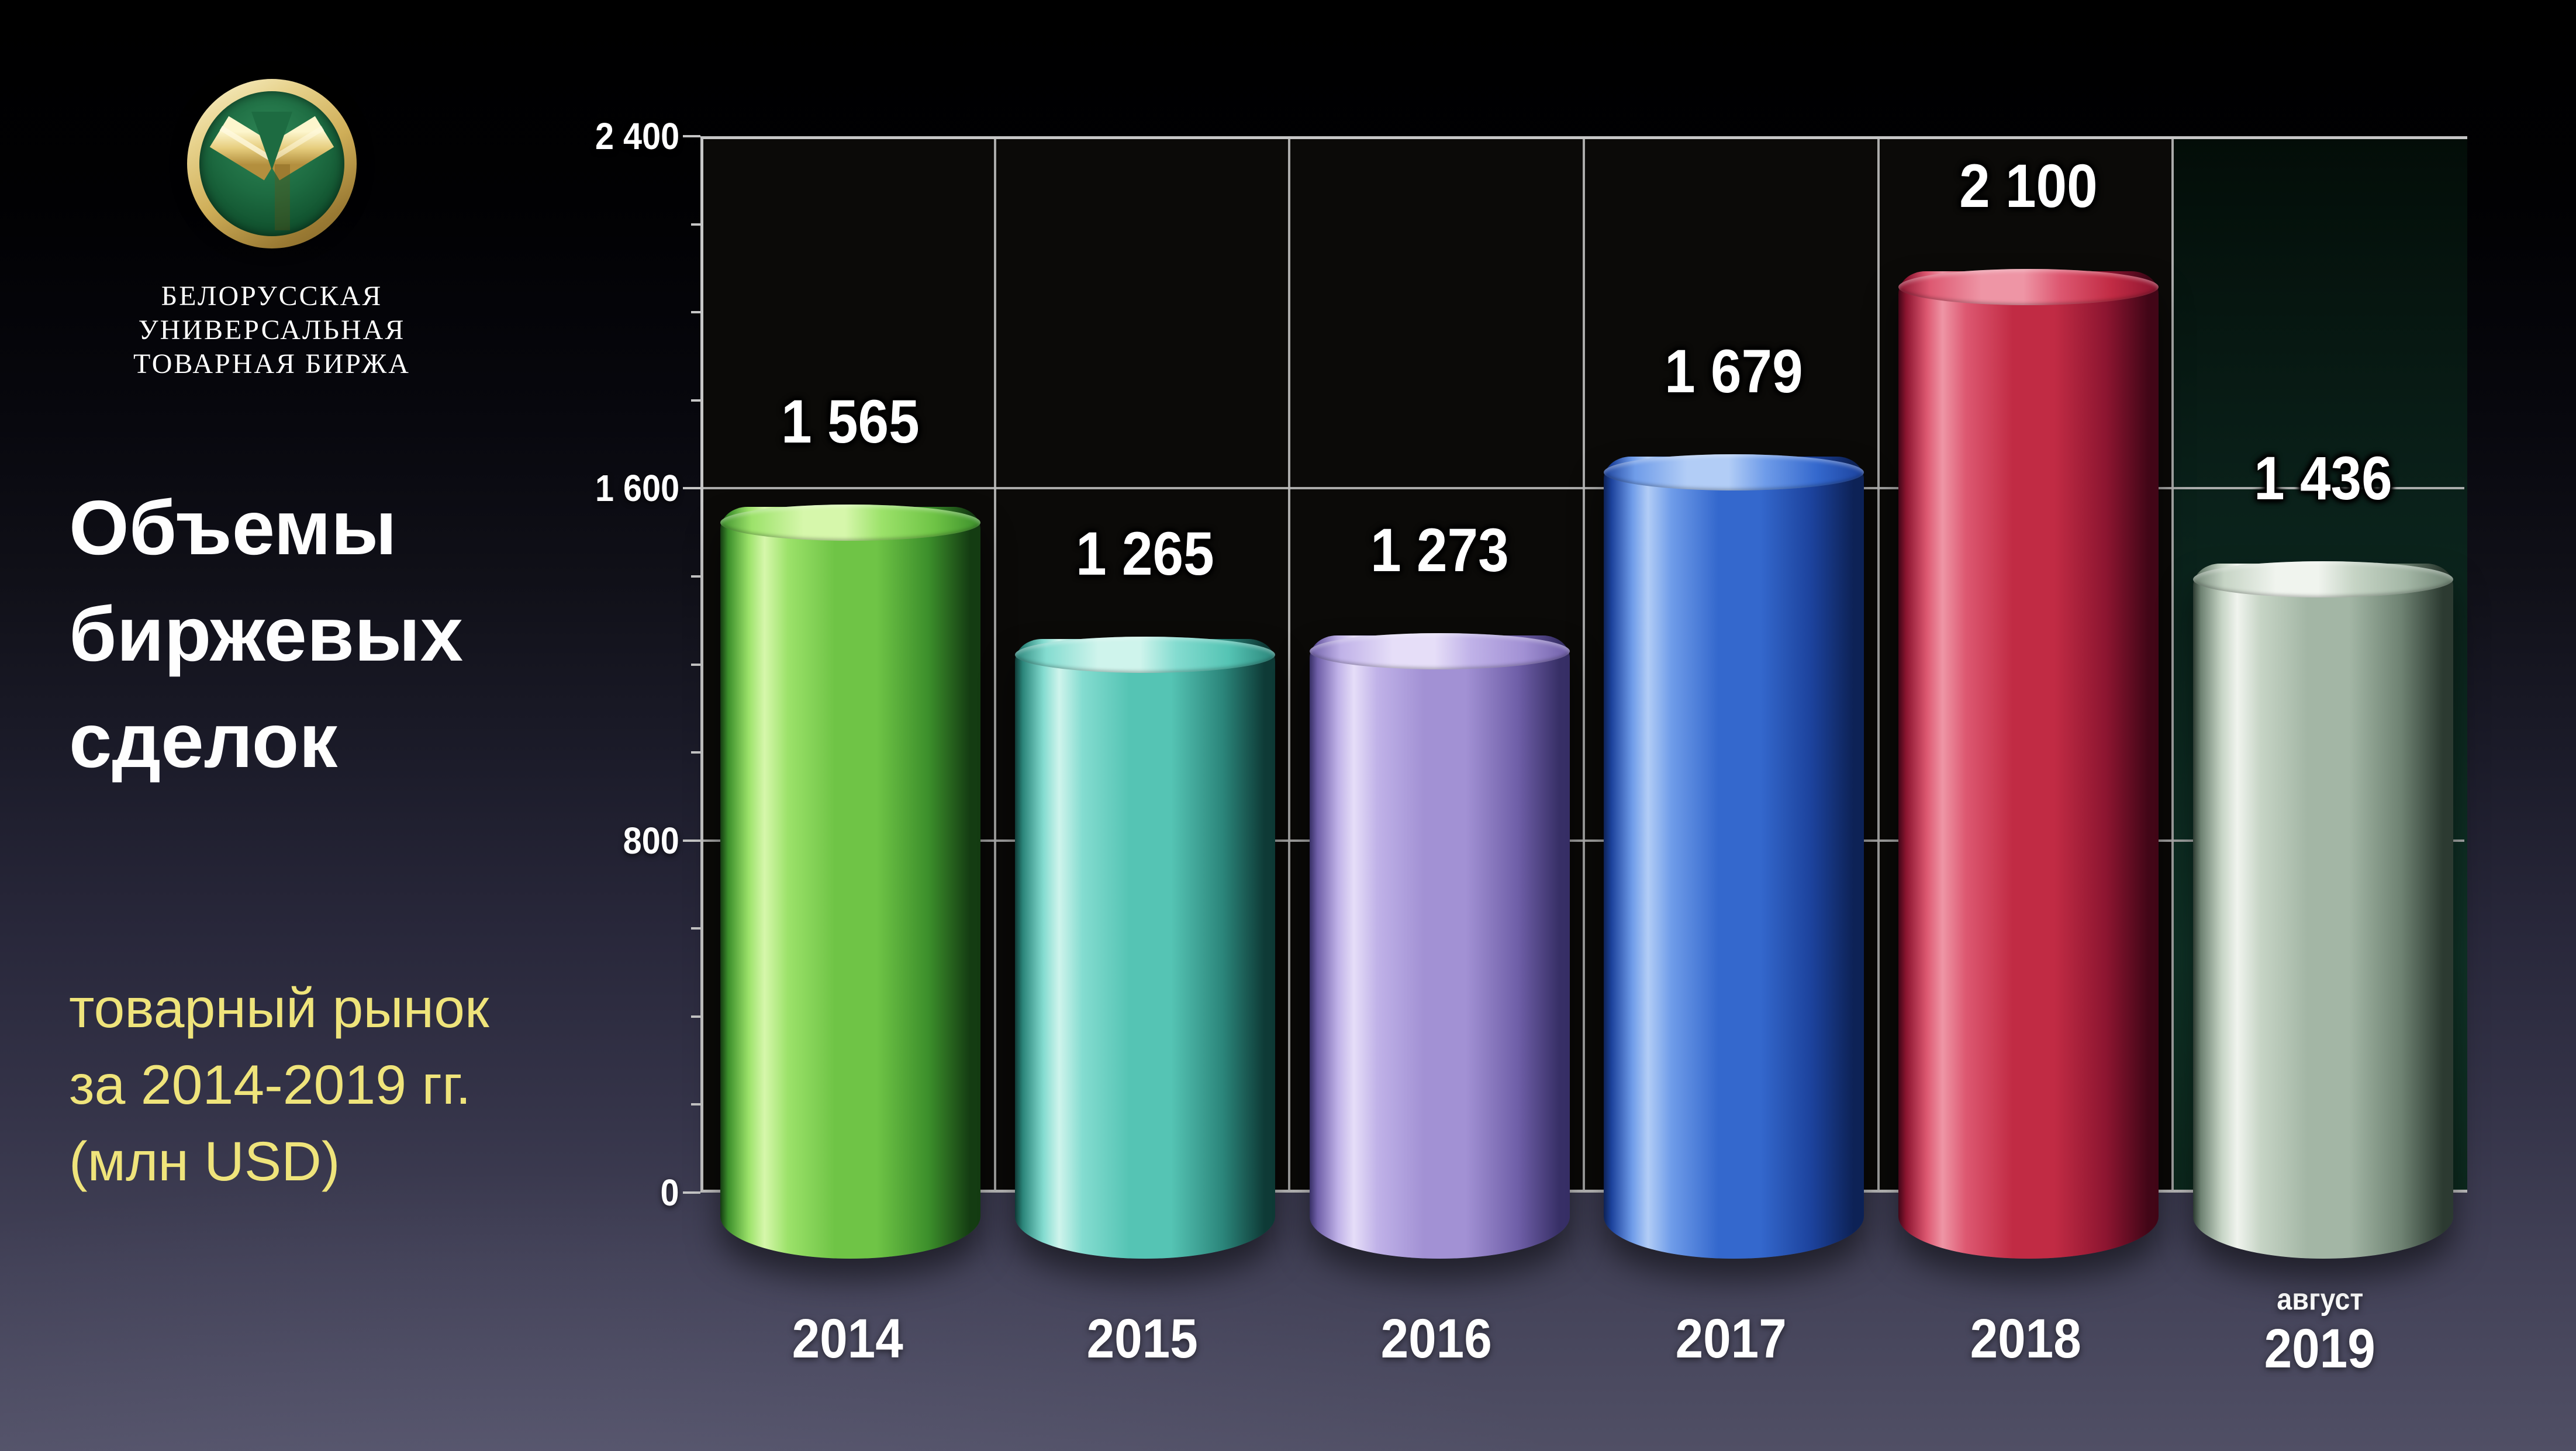 The width and height of the screenshot is (2576, 1451). I want to click on value-label: 1 273, so click(1439, 551).